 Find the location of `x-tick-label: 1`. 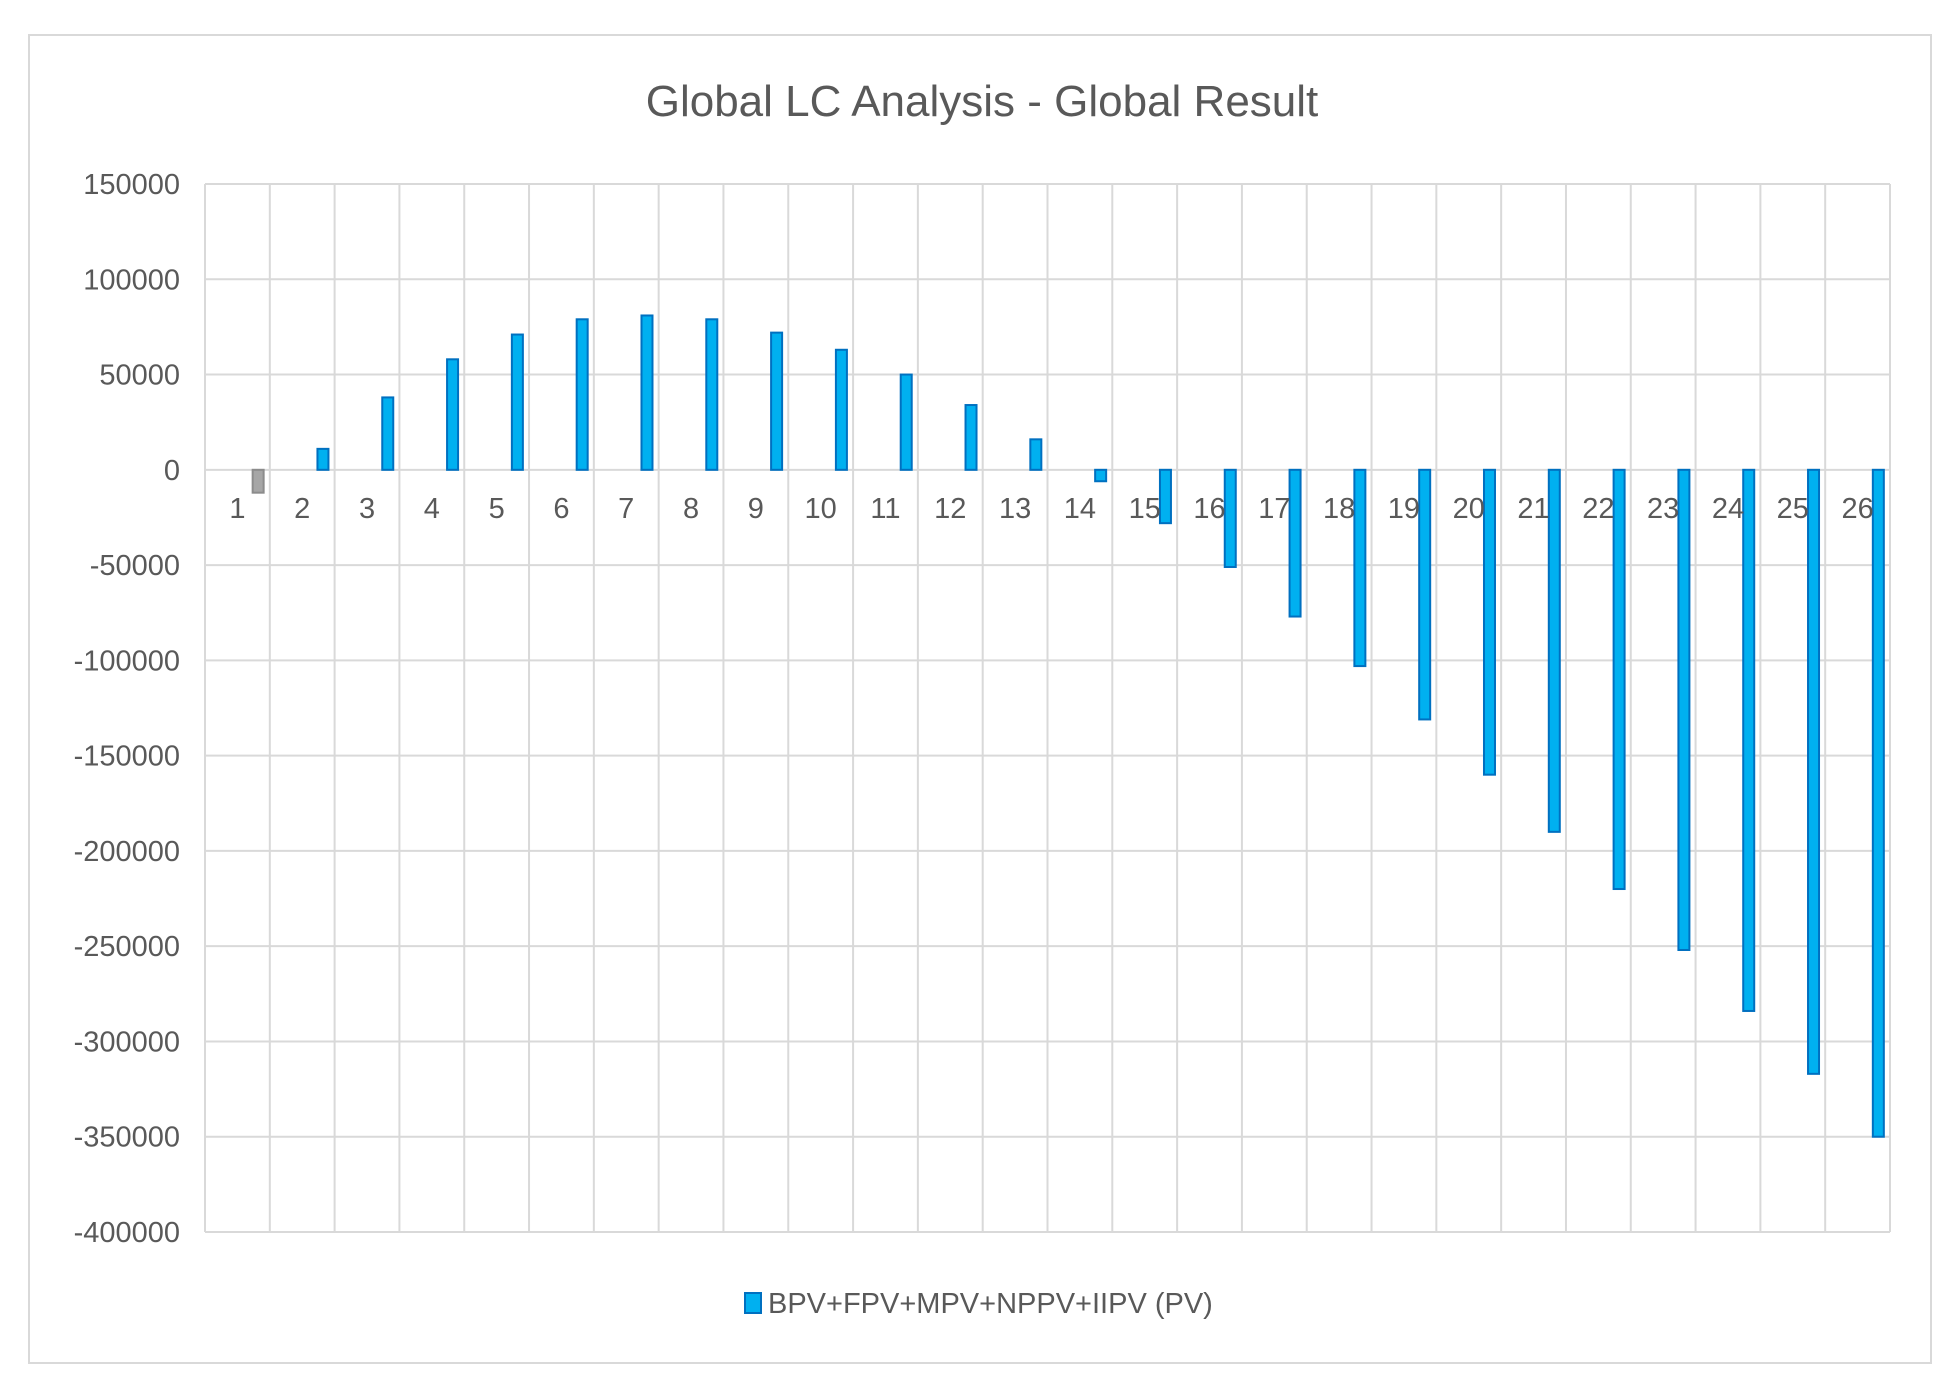

x-tick-label: 1 is located at coordinates (237, 509).